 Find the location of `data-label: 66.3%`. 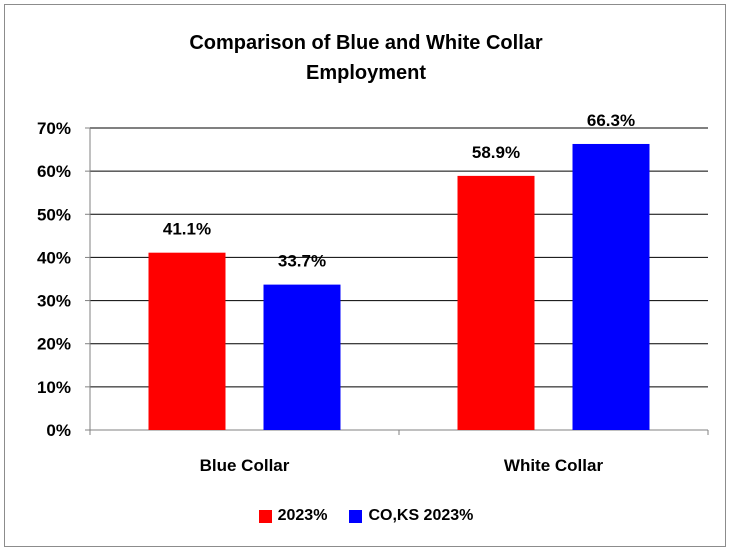

data-label: 66.3% is located at coordinates (611, 120).